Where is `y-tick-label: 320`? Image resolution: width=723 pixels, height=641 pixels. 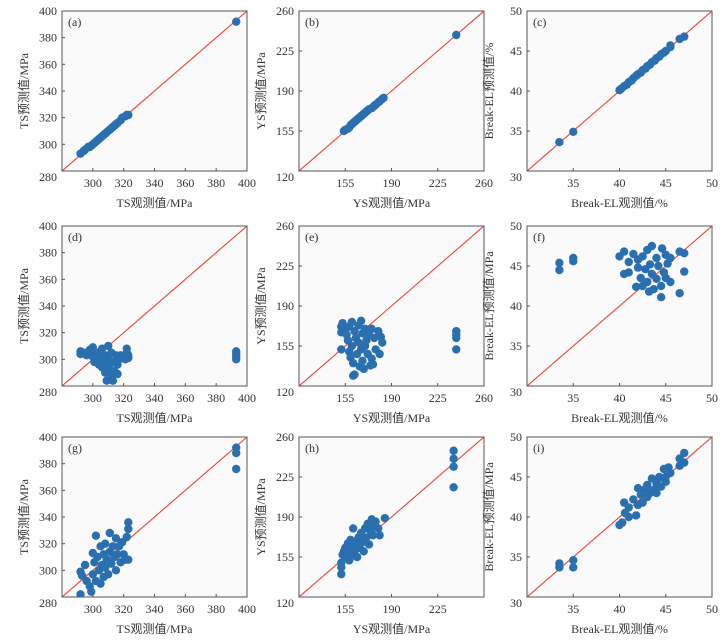
y-tick-label: 320 is located at coordinates (48, 118).